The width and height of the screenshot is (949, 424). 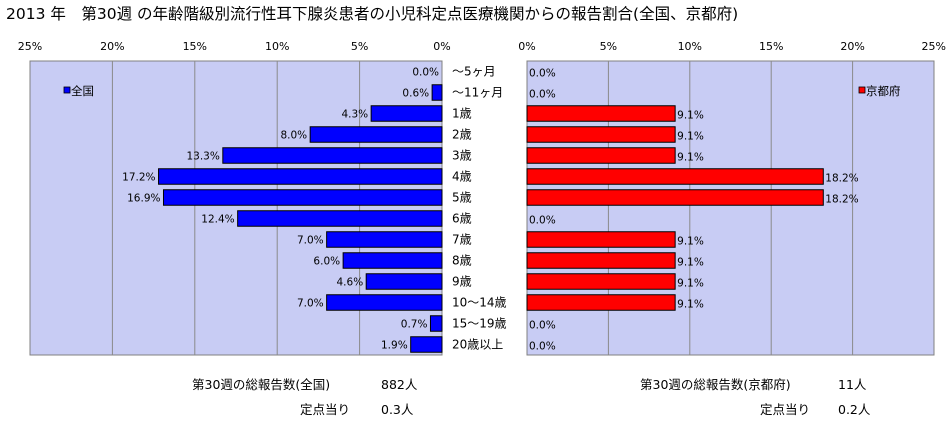 I want to click on national-value-label: 6.0%, so click(x=326, y=262).